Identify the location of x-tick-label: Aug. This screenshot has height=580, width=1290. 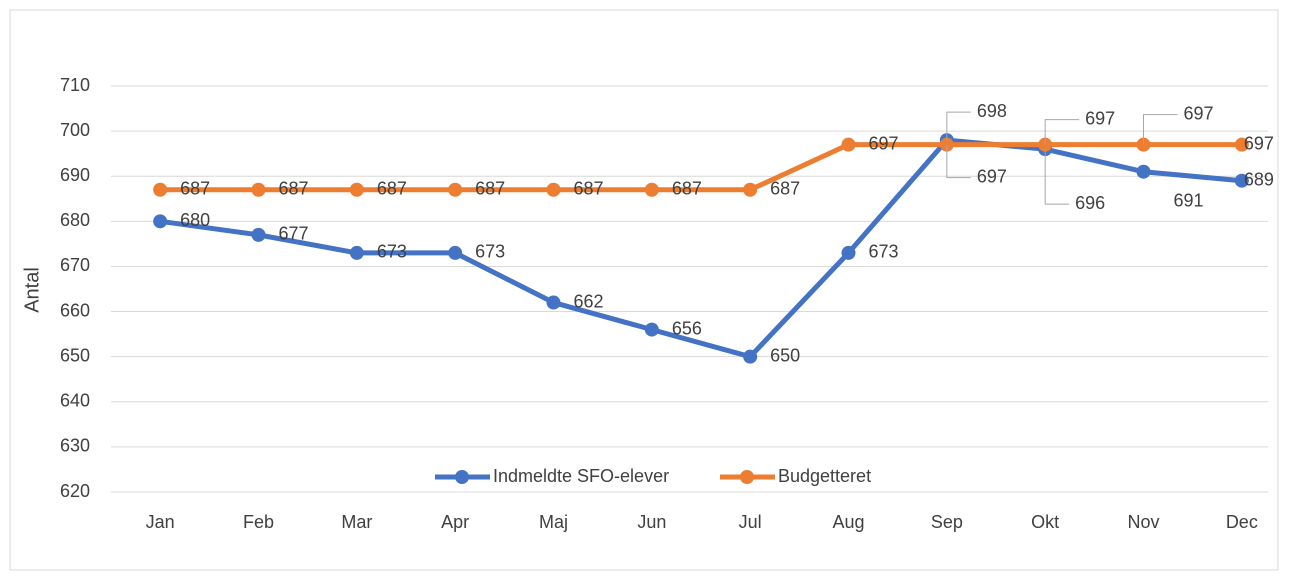
(848, 522).